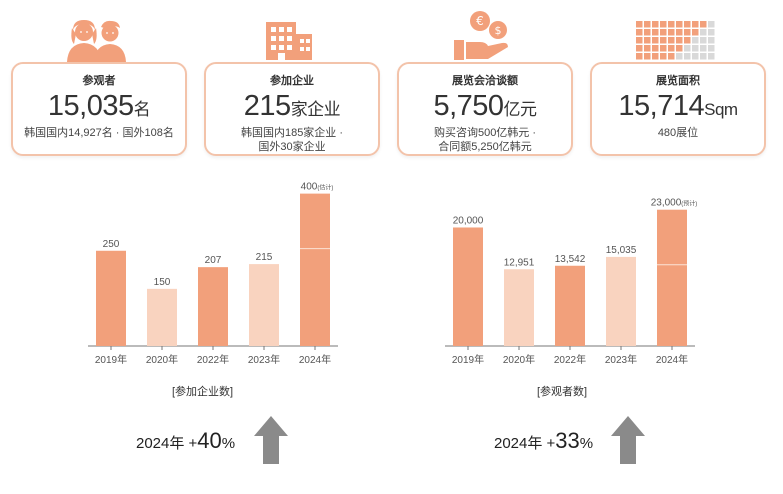  Describe the element at coordinates (485, 81) in the screenshot. I see `stat-title: 展览会洽谈额` at that location.